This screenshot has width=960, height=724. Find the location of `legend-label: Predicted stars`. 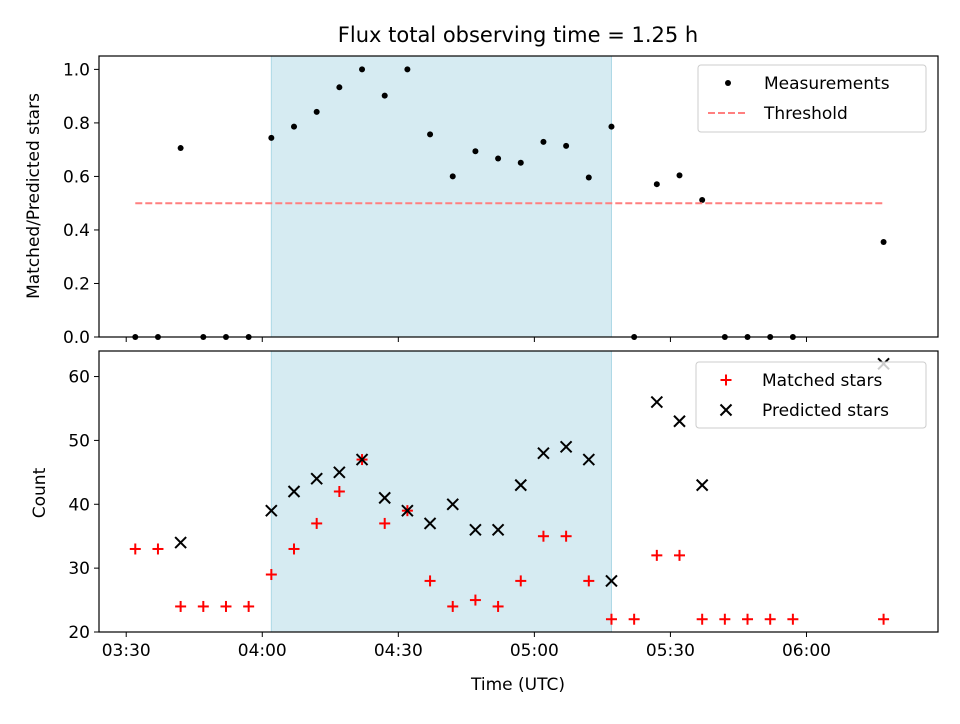

legend-label: Predicted stars is located at coordinates (825, 411).